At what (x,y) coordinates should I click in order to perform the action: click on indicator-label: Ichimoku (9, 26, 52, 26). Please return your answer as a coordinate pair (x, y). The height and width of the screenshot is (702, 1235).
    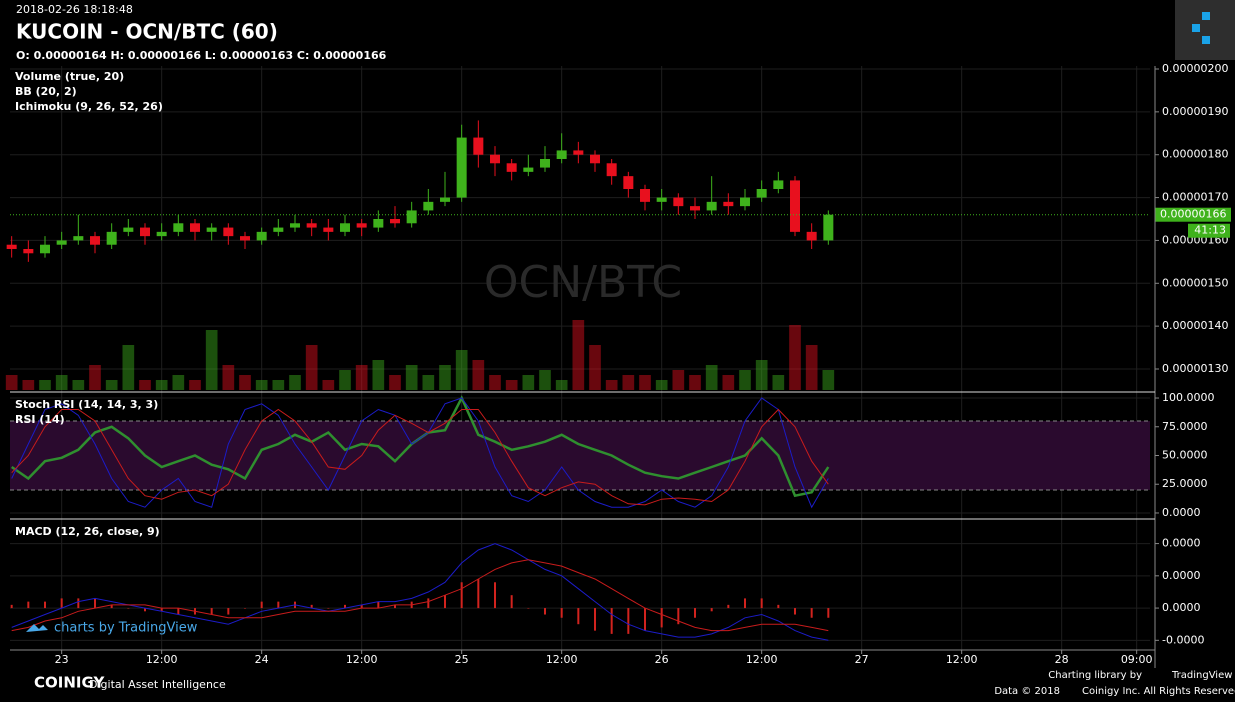
    Looking at the image, I should click on (89, 106).